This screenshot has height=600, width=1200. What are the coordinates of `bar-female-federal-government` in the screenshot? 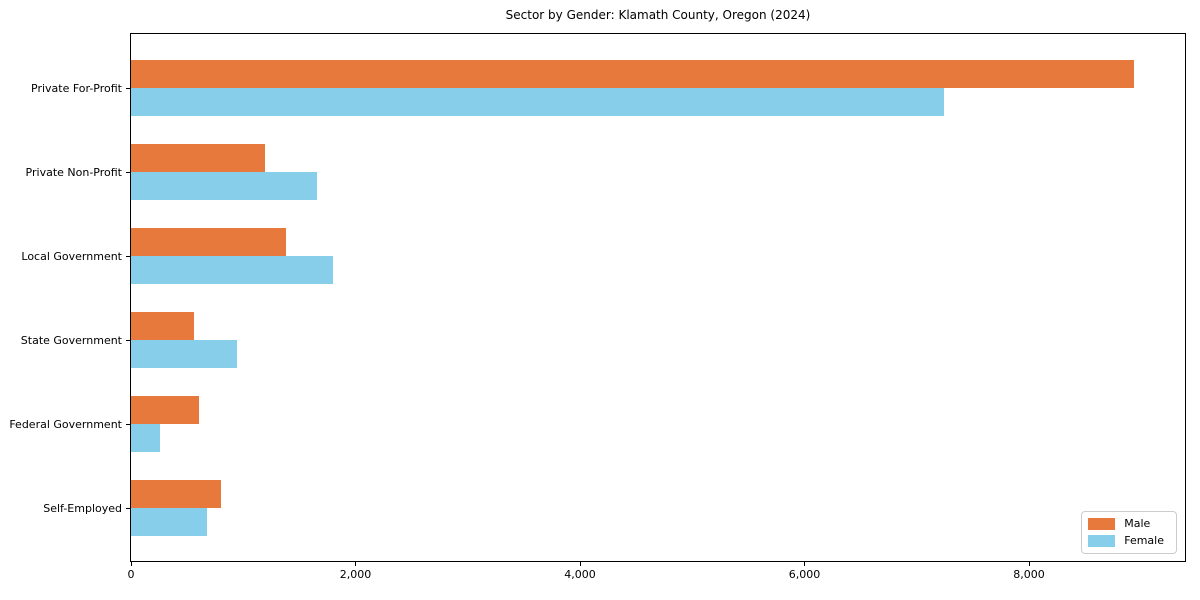 It's located at (146, 438).